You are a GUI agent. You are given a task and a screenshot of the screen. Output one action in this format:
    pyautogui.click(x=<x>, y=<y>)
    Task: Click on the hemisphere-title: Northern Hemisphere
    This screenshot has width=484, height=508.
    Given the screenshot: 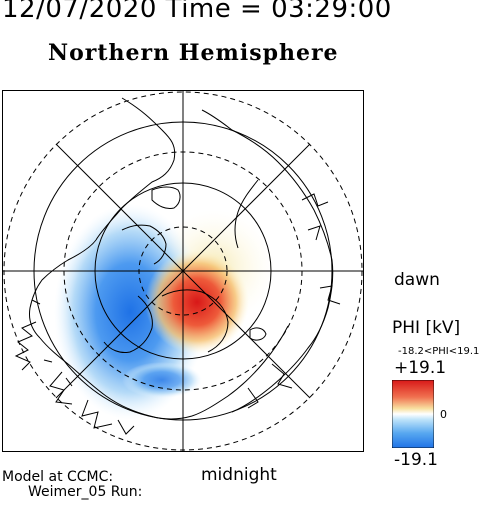 What is the action you would take?
    pyautogui.click(x=193, y=53)
    